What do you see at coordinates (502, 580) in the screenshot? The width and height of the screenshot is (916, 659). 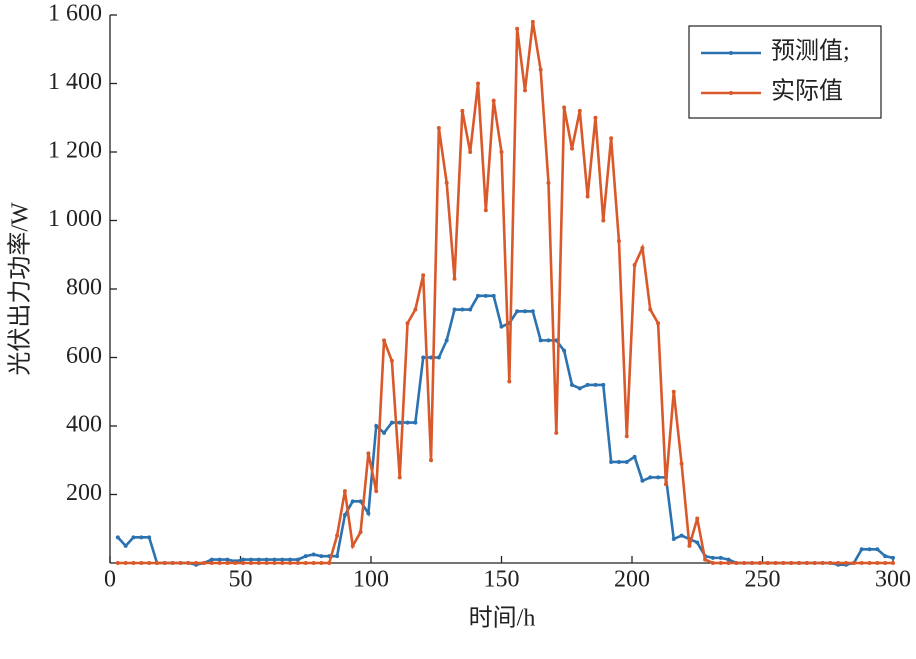 I see `x-tick-label: 150` at bounding box center [502, 580].